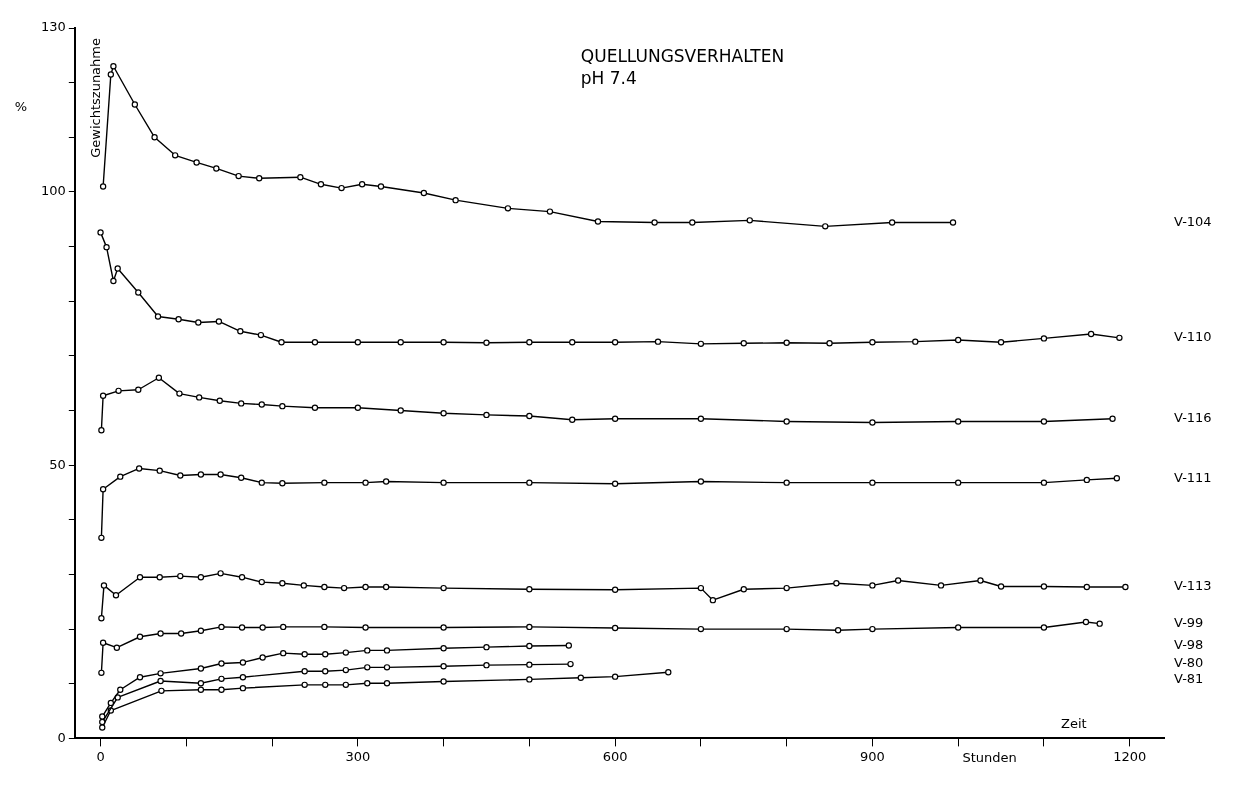 The width and height of the screenshot is (1242, 786). Describe the element at coordinates (358, 756) in the screenshot. I see `x-tick-label: 300` at that location.